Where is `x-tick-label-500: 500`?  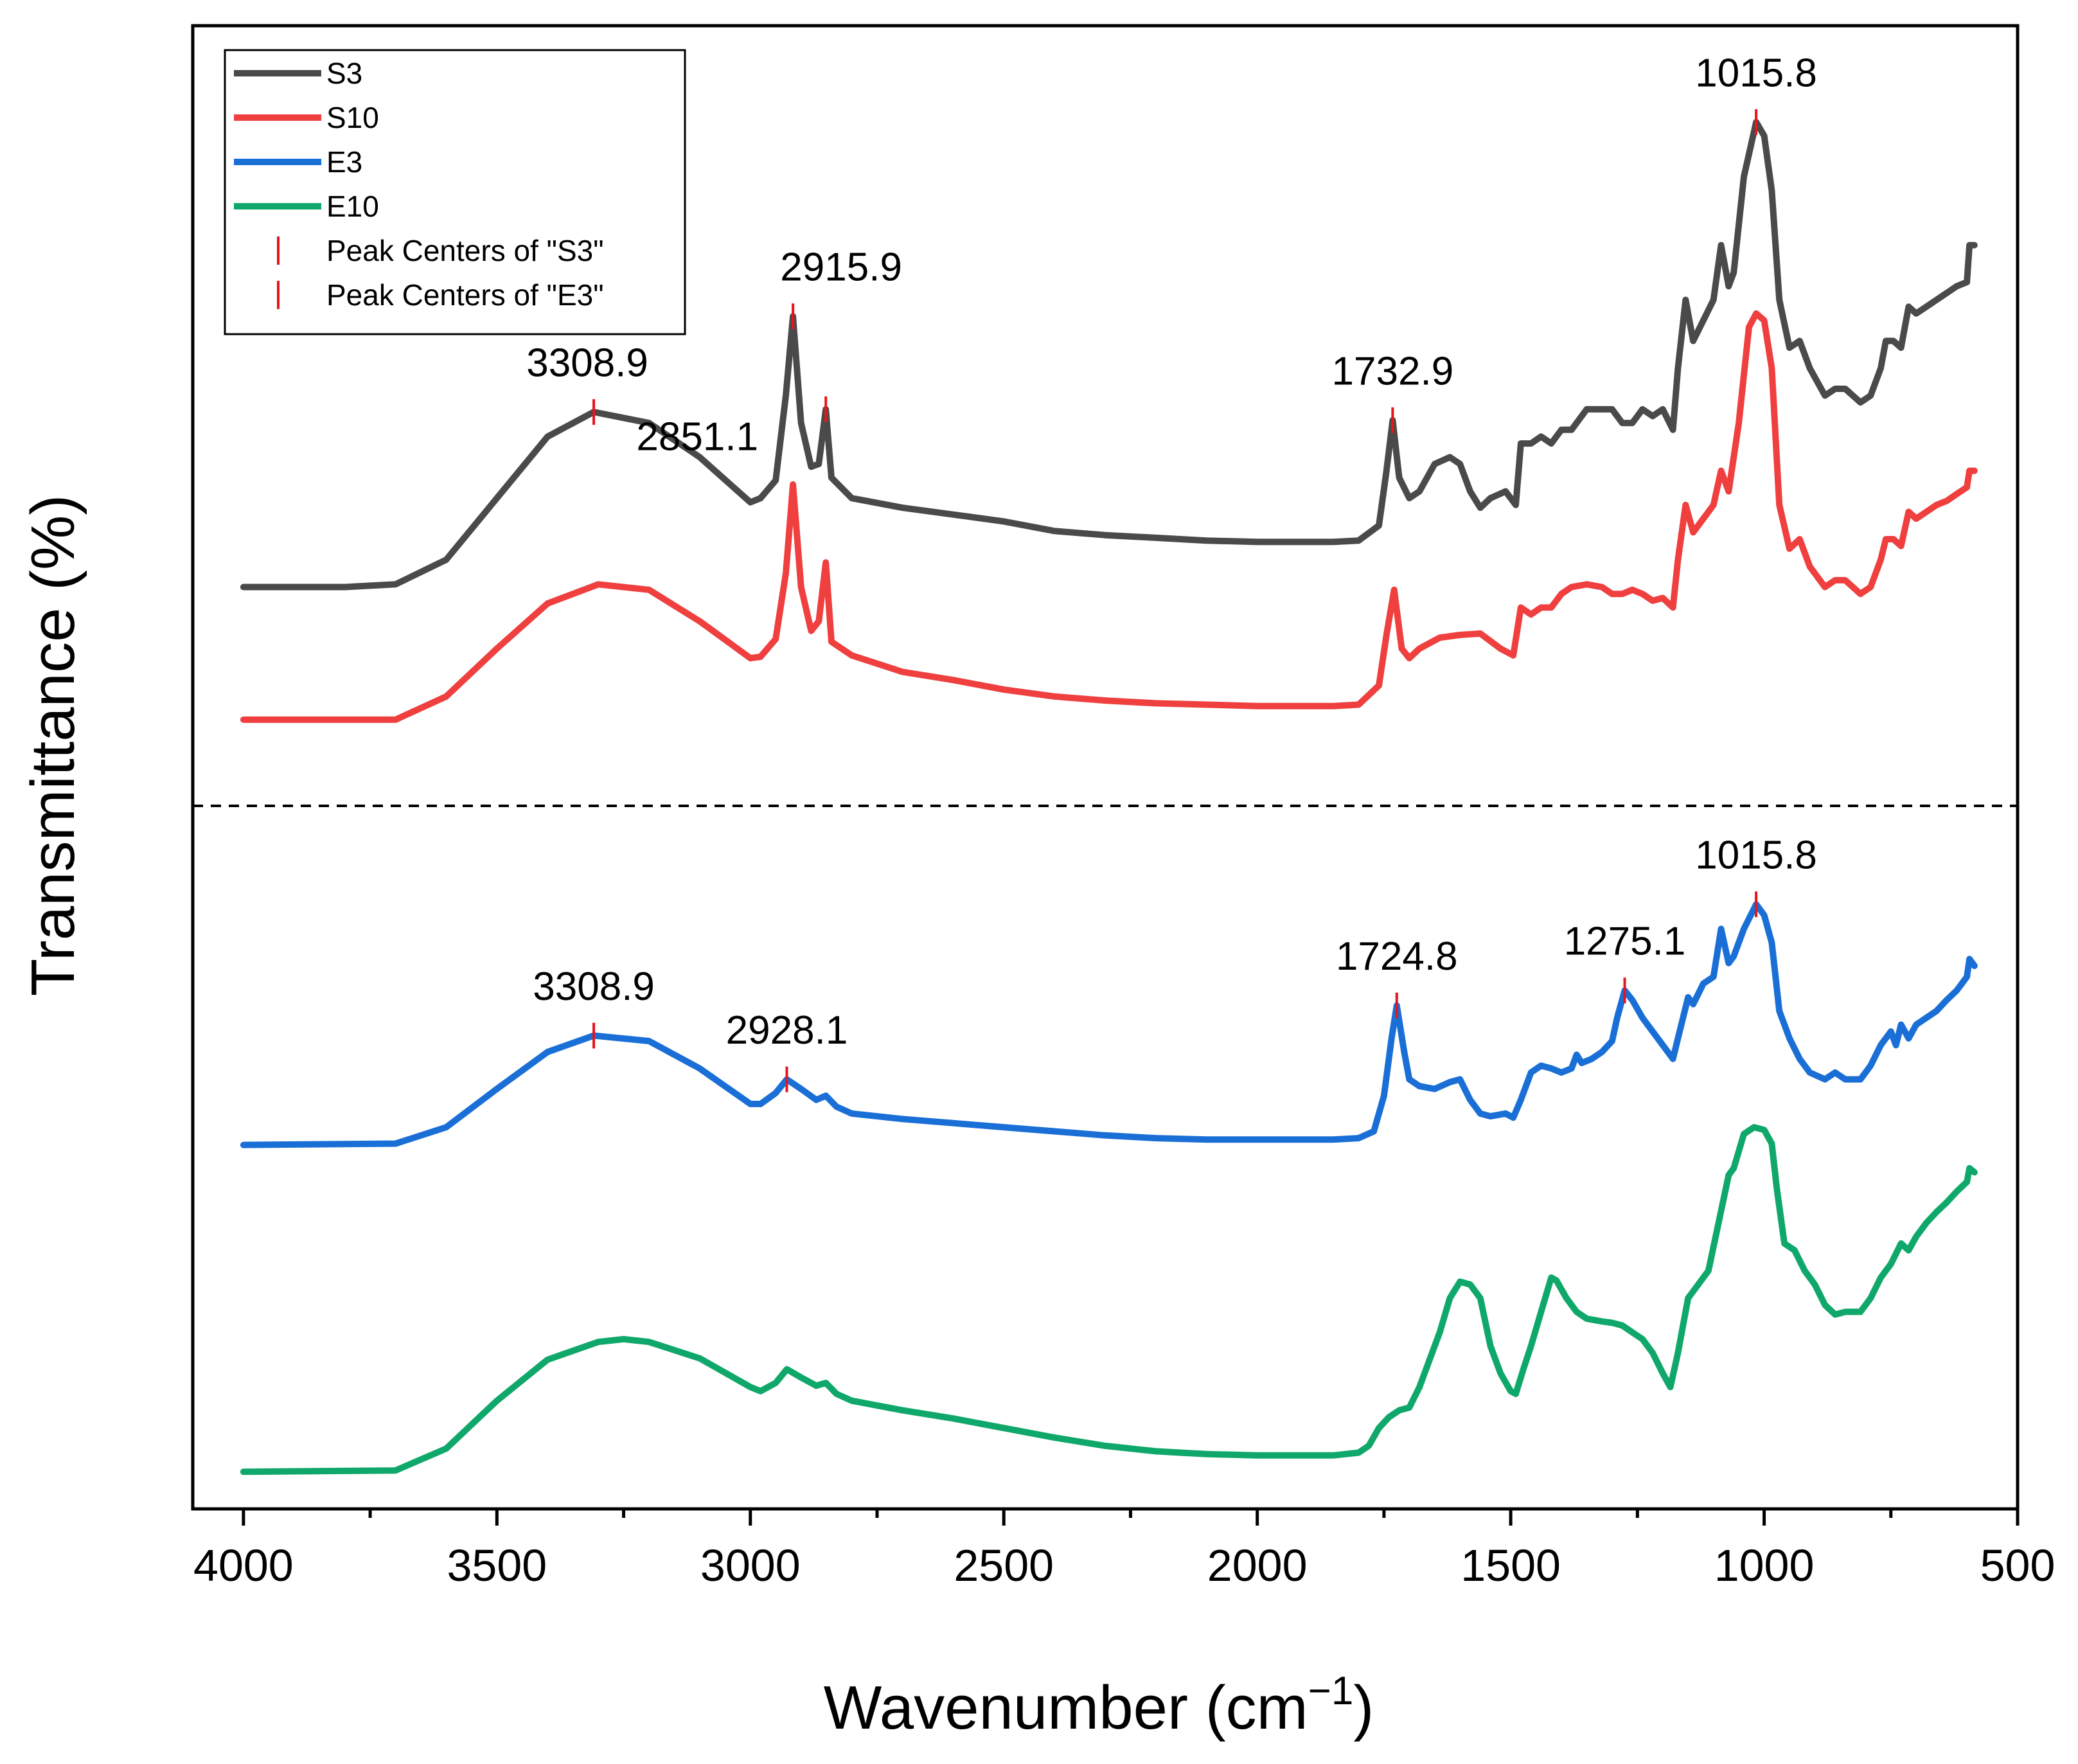 x-tick-label-500: 500 is located at coordinates (2018, 1565).